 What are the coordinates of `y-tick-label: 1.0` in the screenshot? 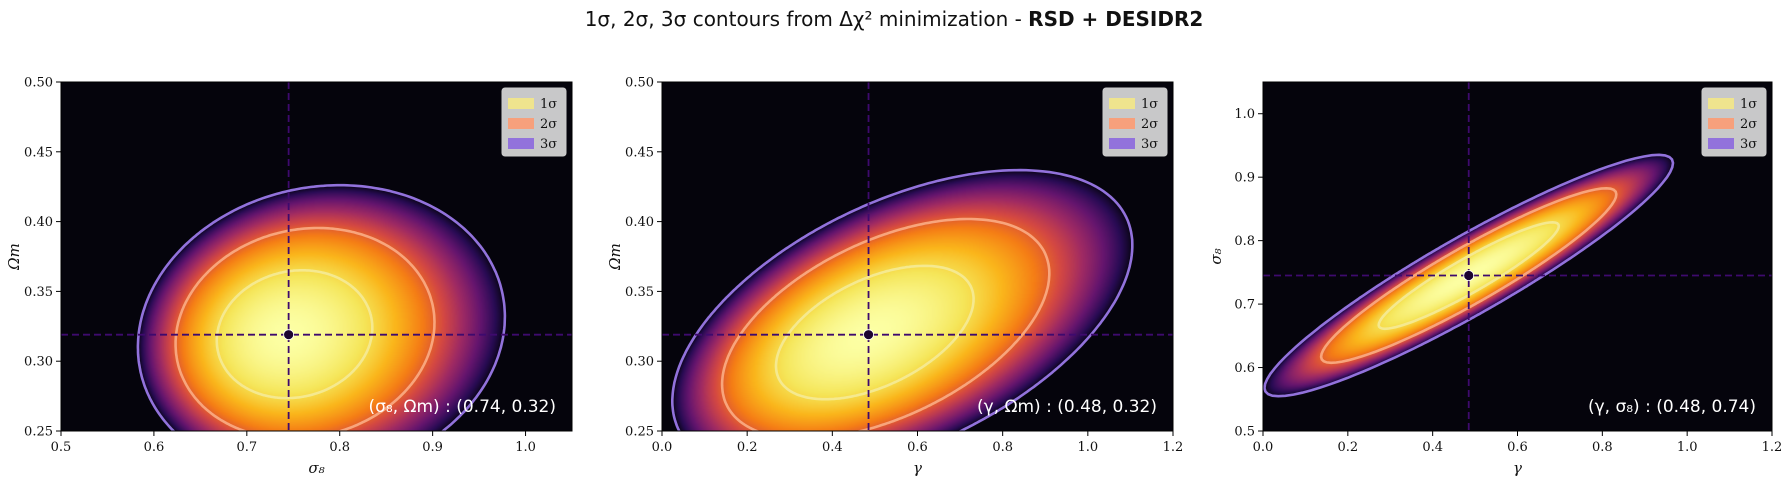 It's located at (1244, 114).